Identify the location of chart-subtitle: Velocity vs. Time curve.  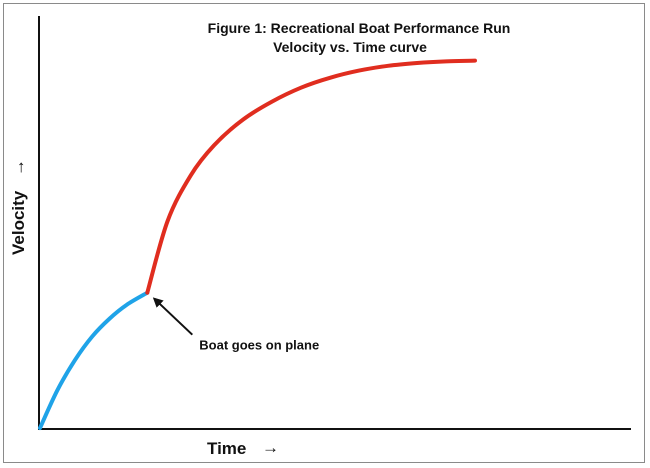
(350, 47).